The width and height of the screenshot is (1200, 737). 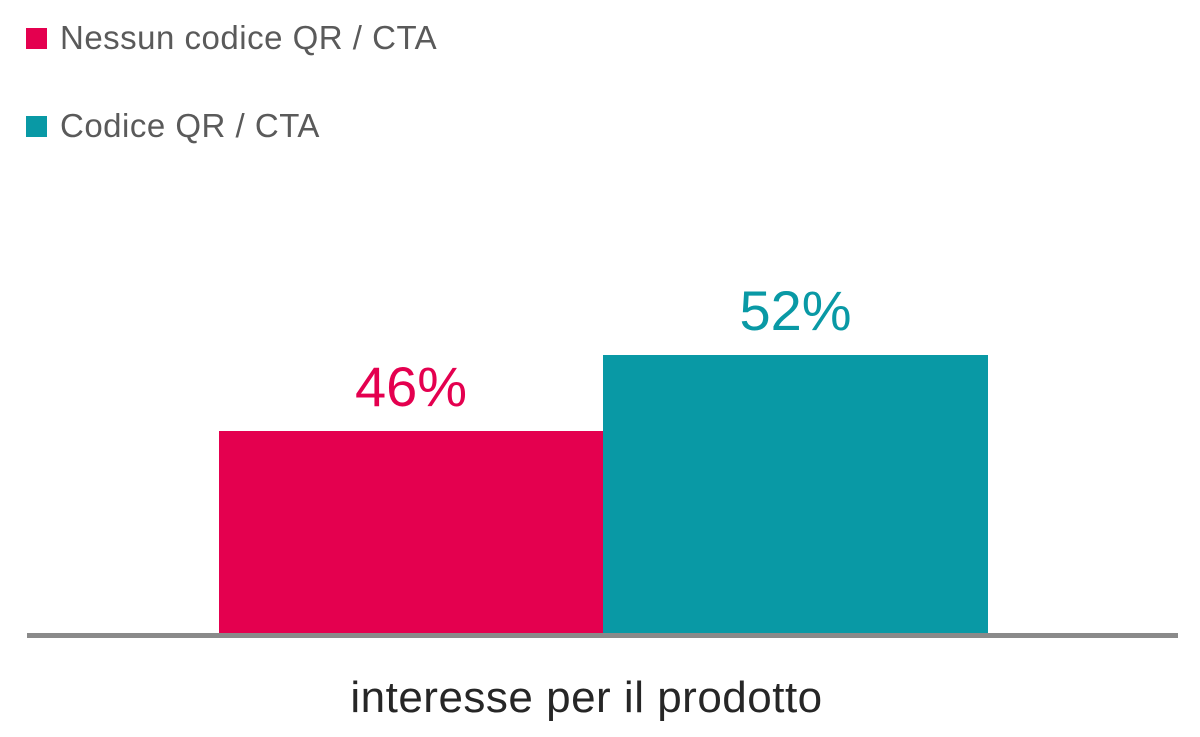 What do you see at coordinates (795, 310) in the screenshot?
I see `bar-value-label: 52%` at bounding box center [795, 310].